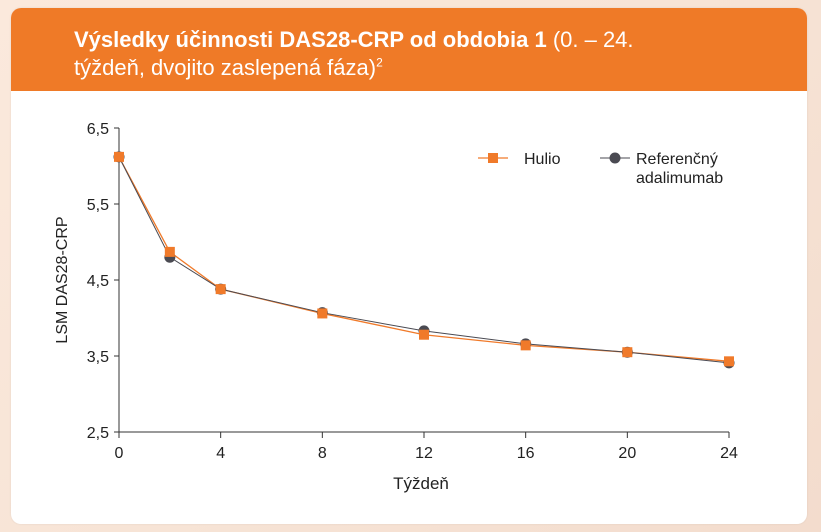 The width and height of the screenshot is (821, 532). Describe the element at coordinates (493, 158) in the screenshot. I see `legend-hulio-marker` at that location.